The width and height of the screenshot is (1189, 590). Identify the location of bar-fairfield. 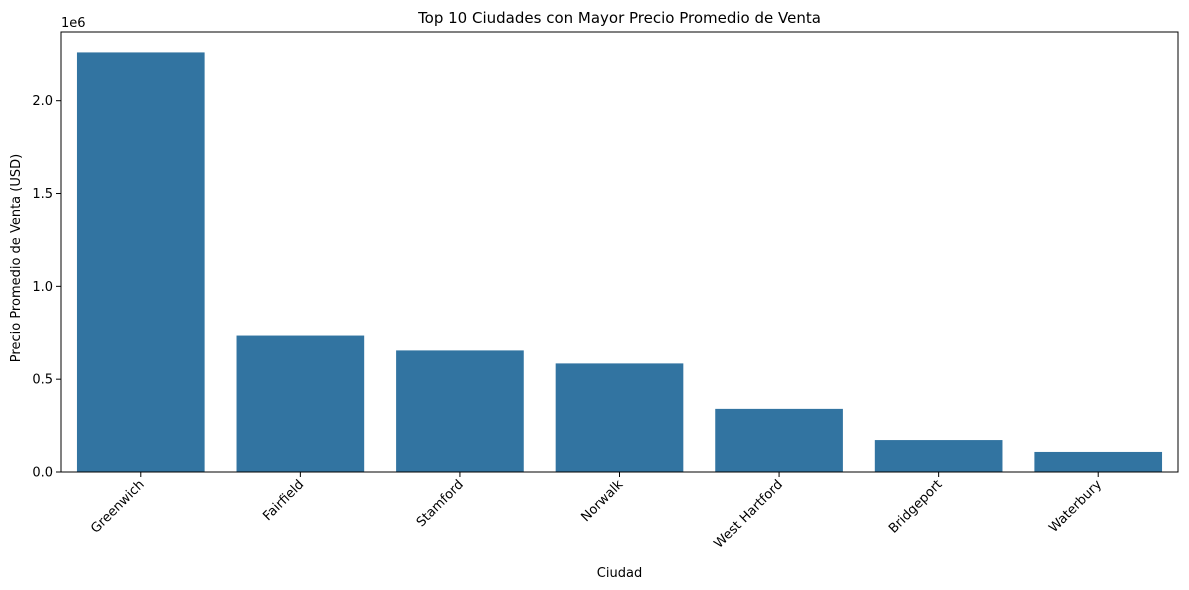
(300, 403).